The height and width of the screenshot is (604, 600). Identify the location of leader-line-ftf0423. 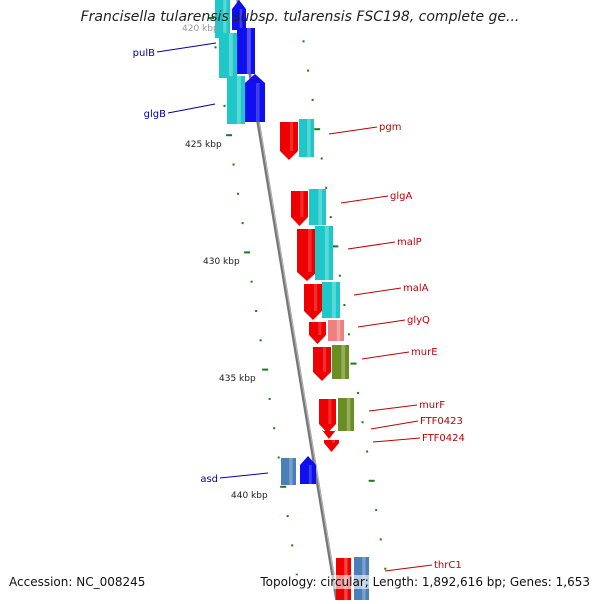
(394, 425).